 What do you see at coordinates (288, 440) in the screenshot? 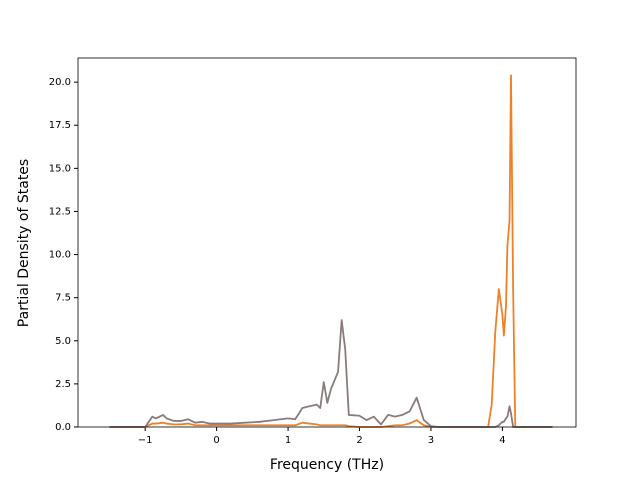
I see `x-tick-label: 1` at bounding box center [288, 440].